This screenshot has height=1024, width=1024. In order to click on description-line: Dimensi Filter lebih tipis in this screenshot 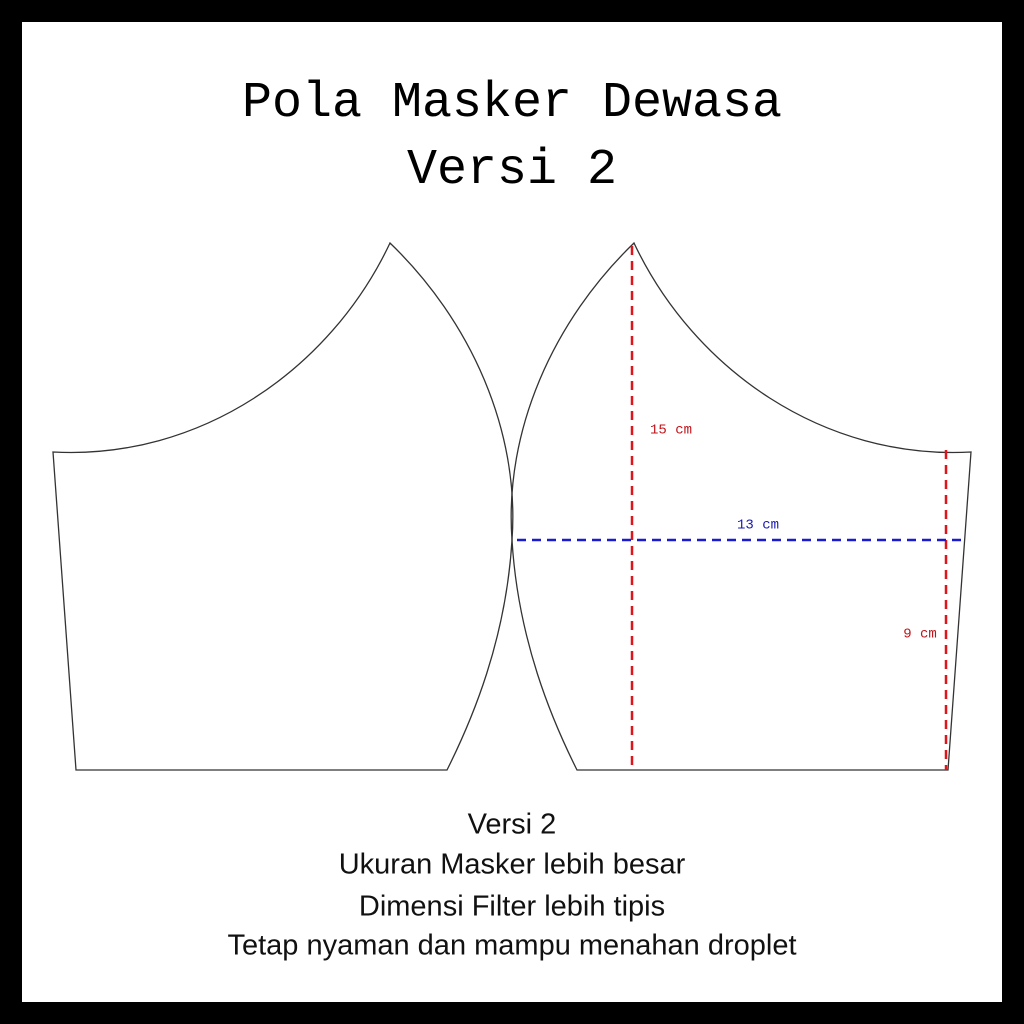, I will do `click(512, 907)`.